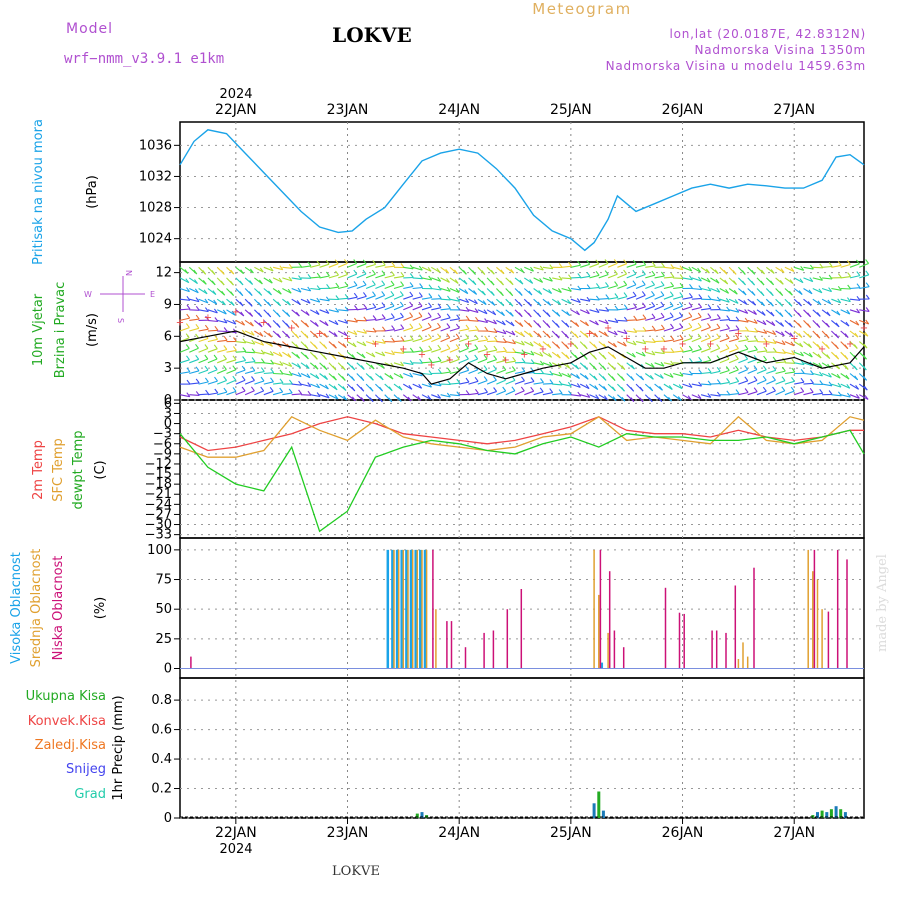 This screenshot has width=900, height=900. I want to click on wind-unit: (m/s), so click(92, 330).